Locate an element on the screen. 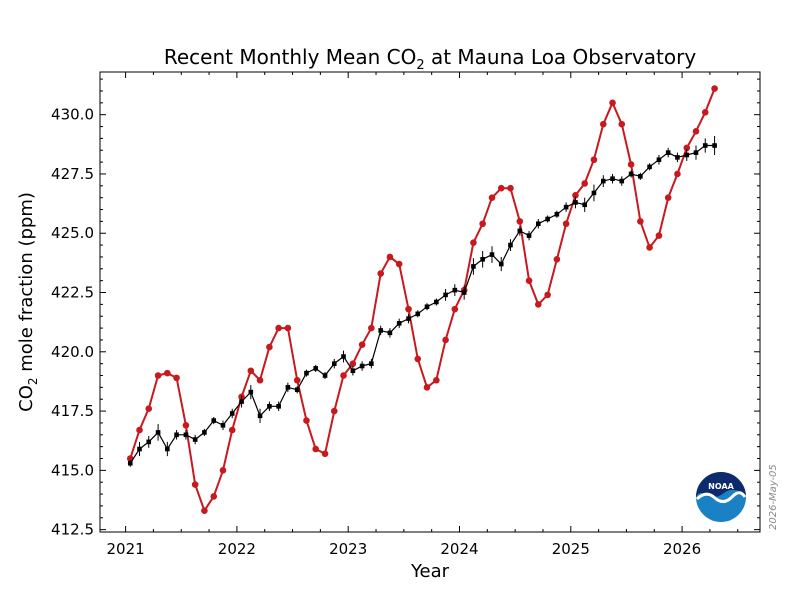 The height and width of the screenshot is (600, 800). x-tick-label: 2026 is located at coordinates (682, 549).